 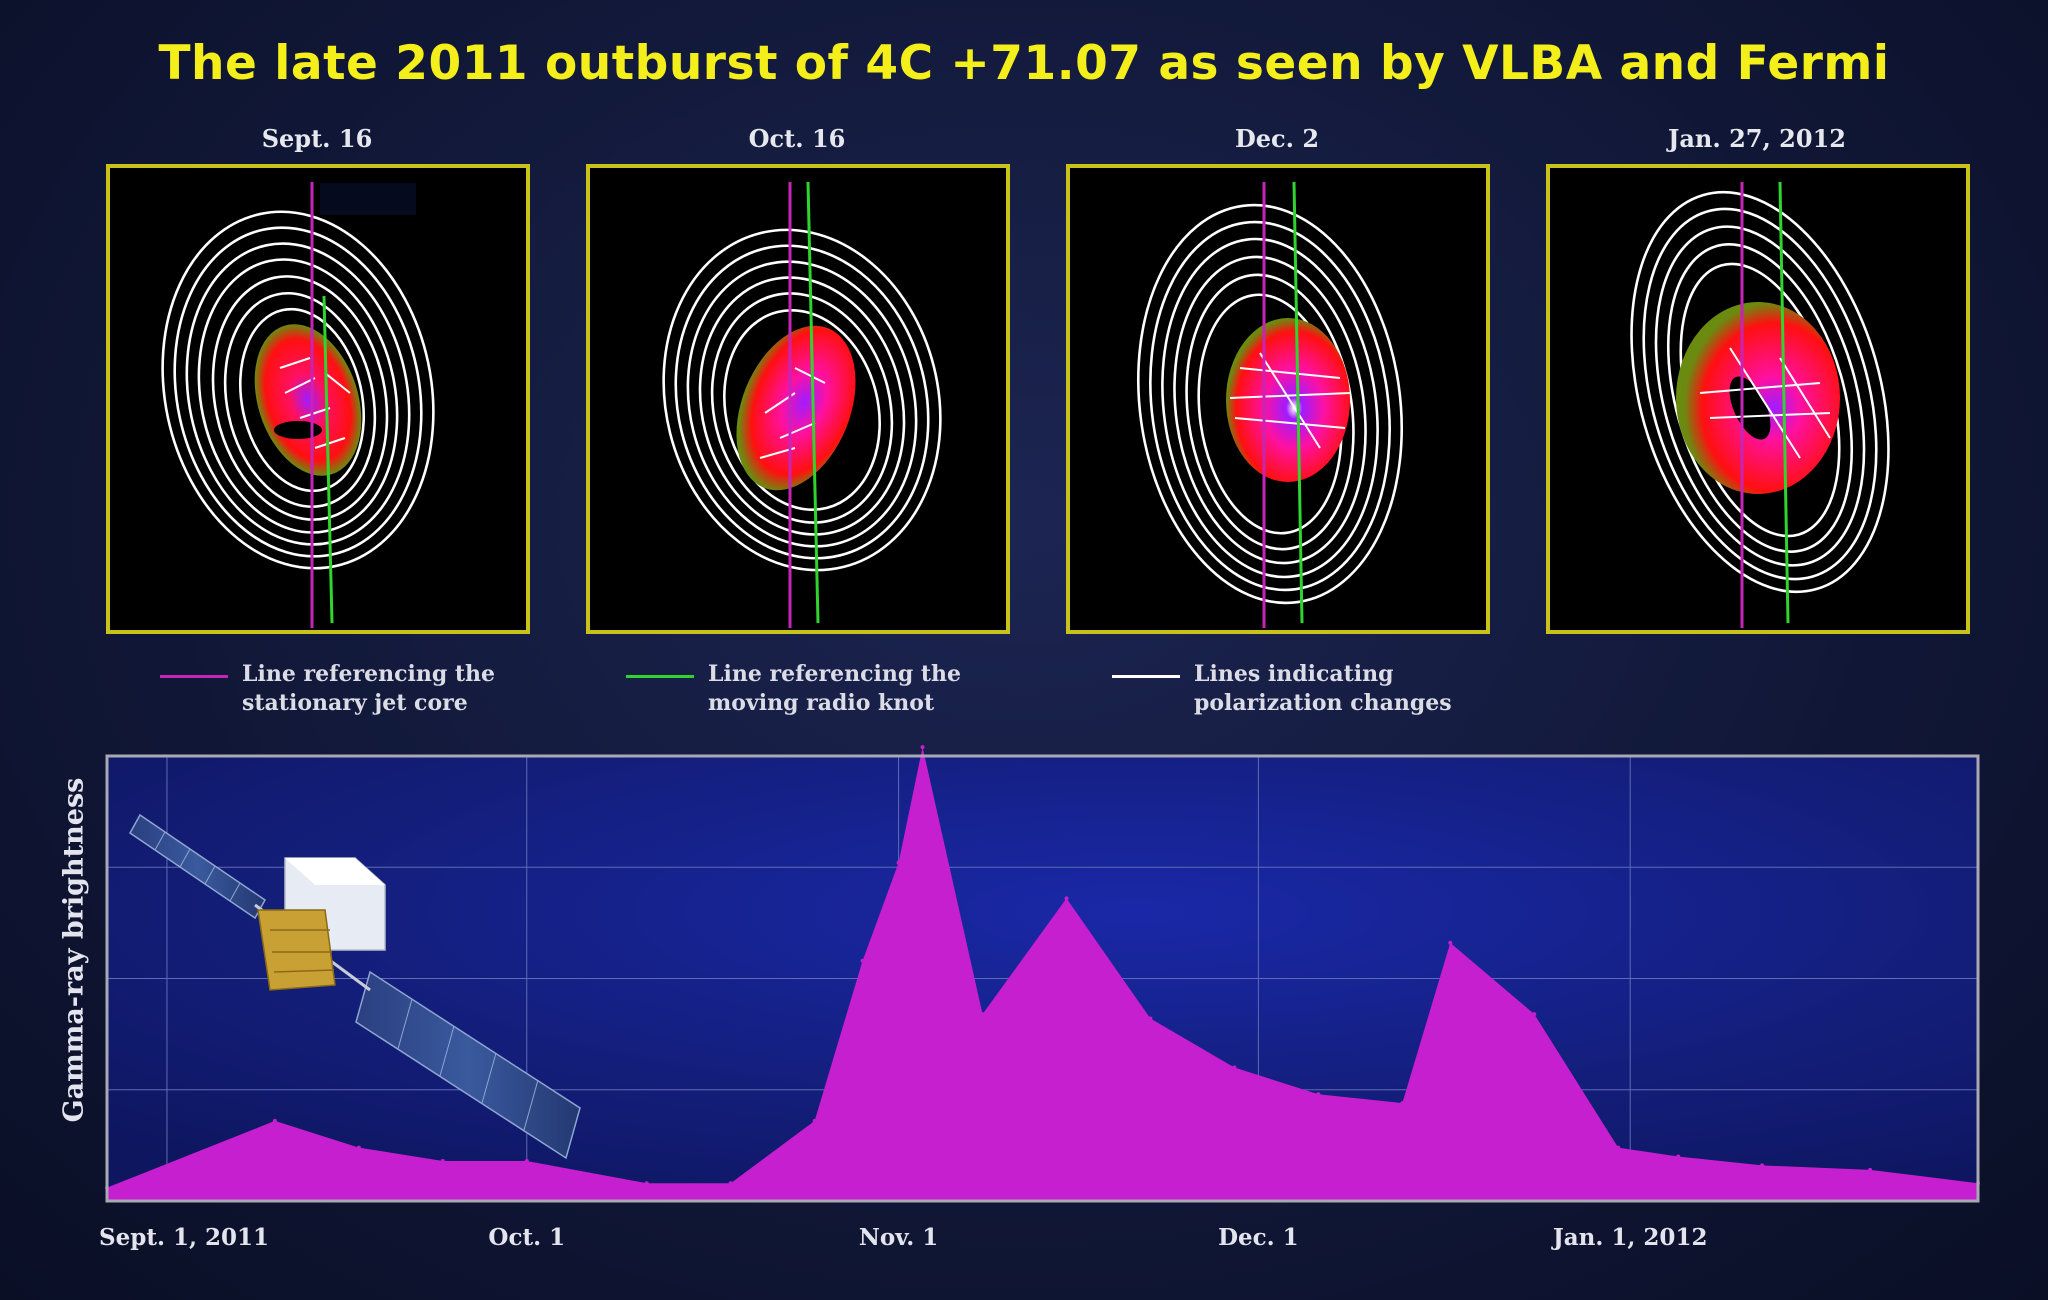 I want to click on legend-polarization-line2: polarization changes, so click(x=1323, y=703).